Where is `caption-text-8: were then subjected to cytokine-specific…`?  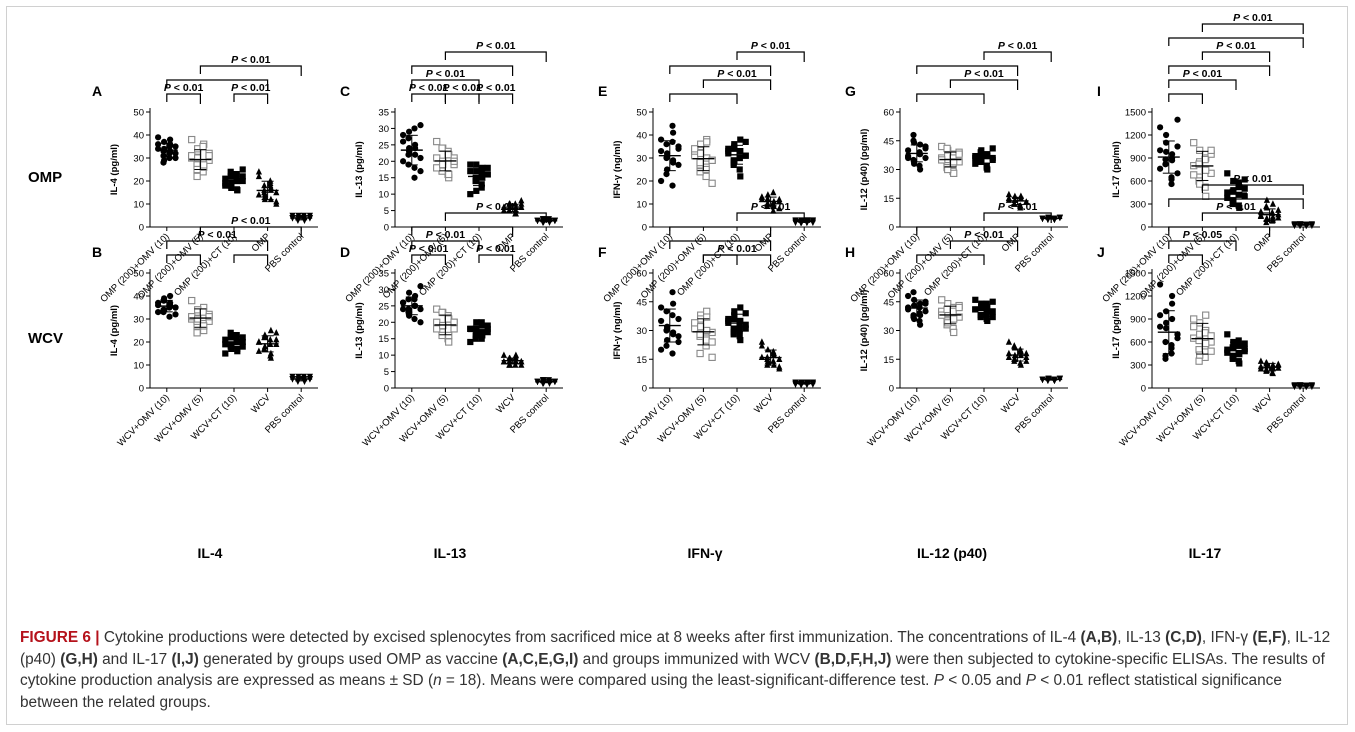 caption-text-8: were then subjected to cytokine-specific… is located at coordinates (672, 670).